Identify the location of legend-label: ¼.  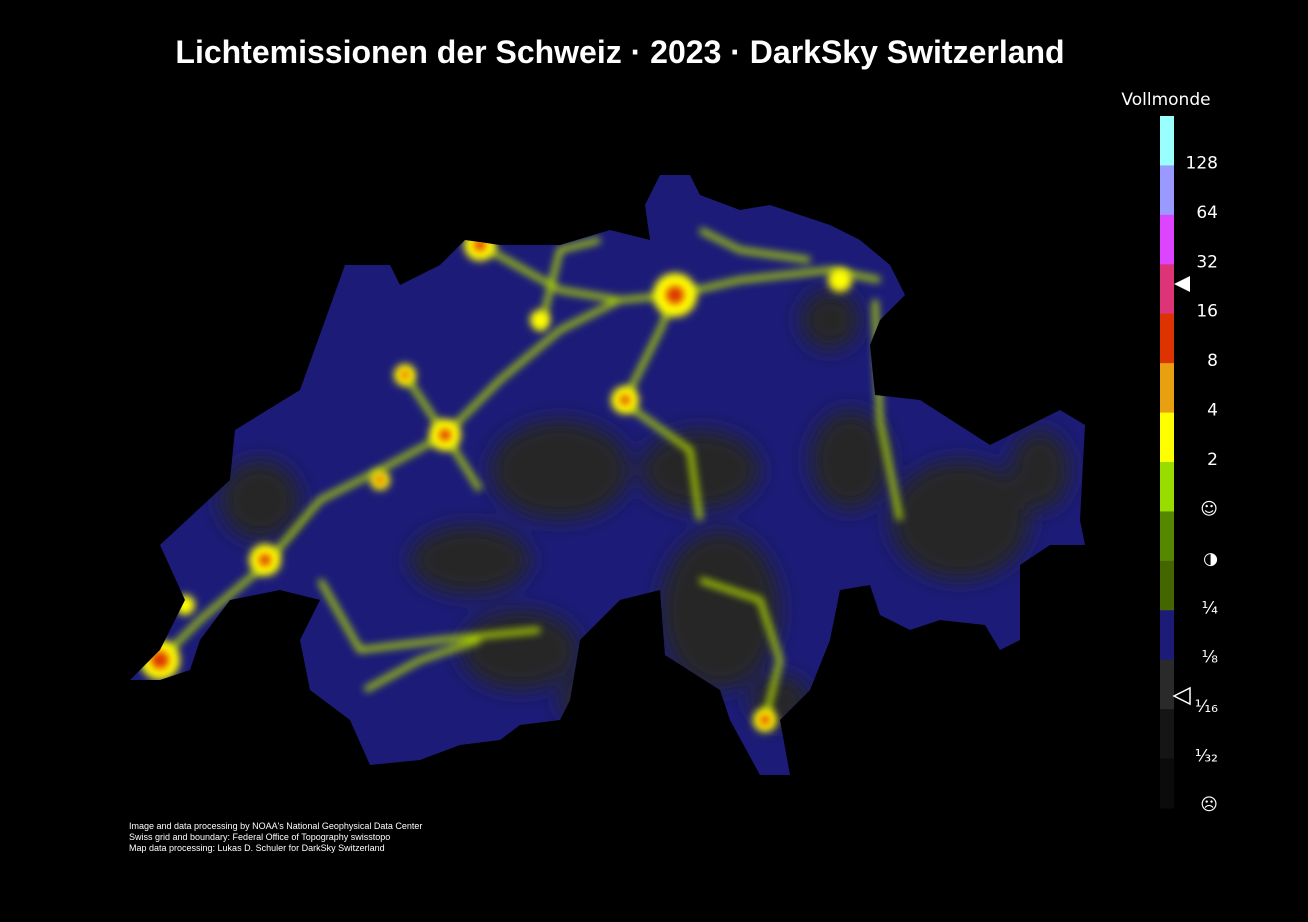
(1210, 608).